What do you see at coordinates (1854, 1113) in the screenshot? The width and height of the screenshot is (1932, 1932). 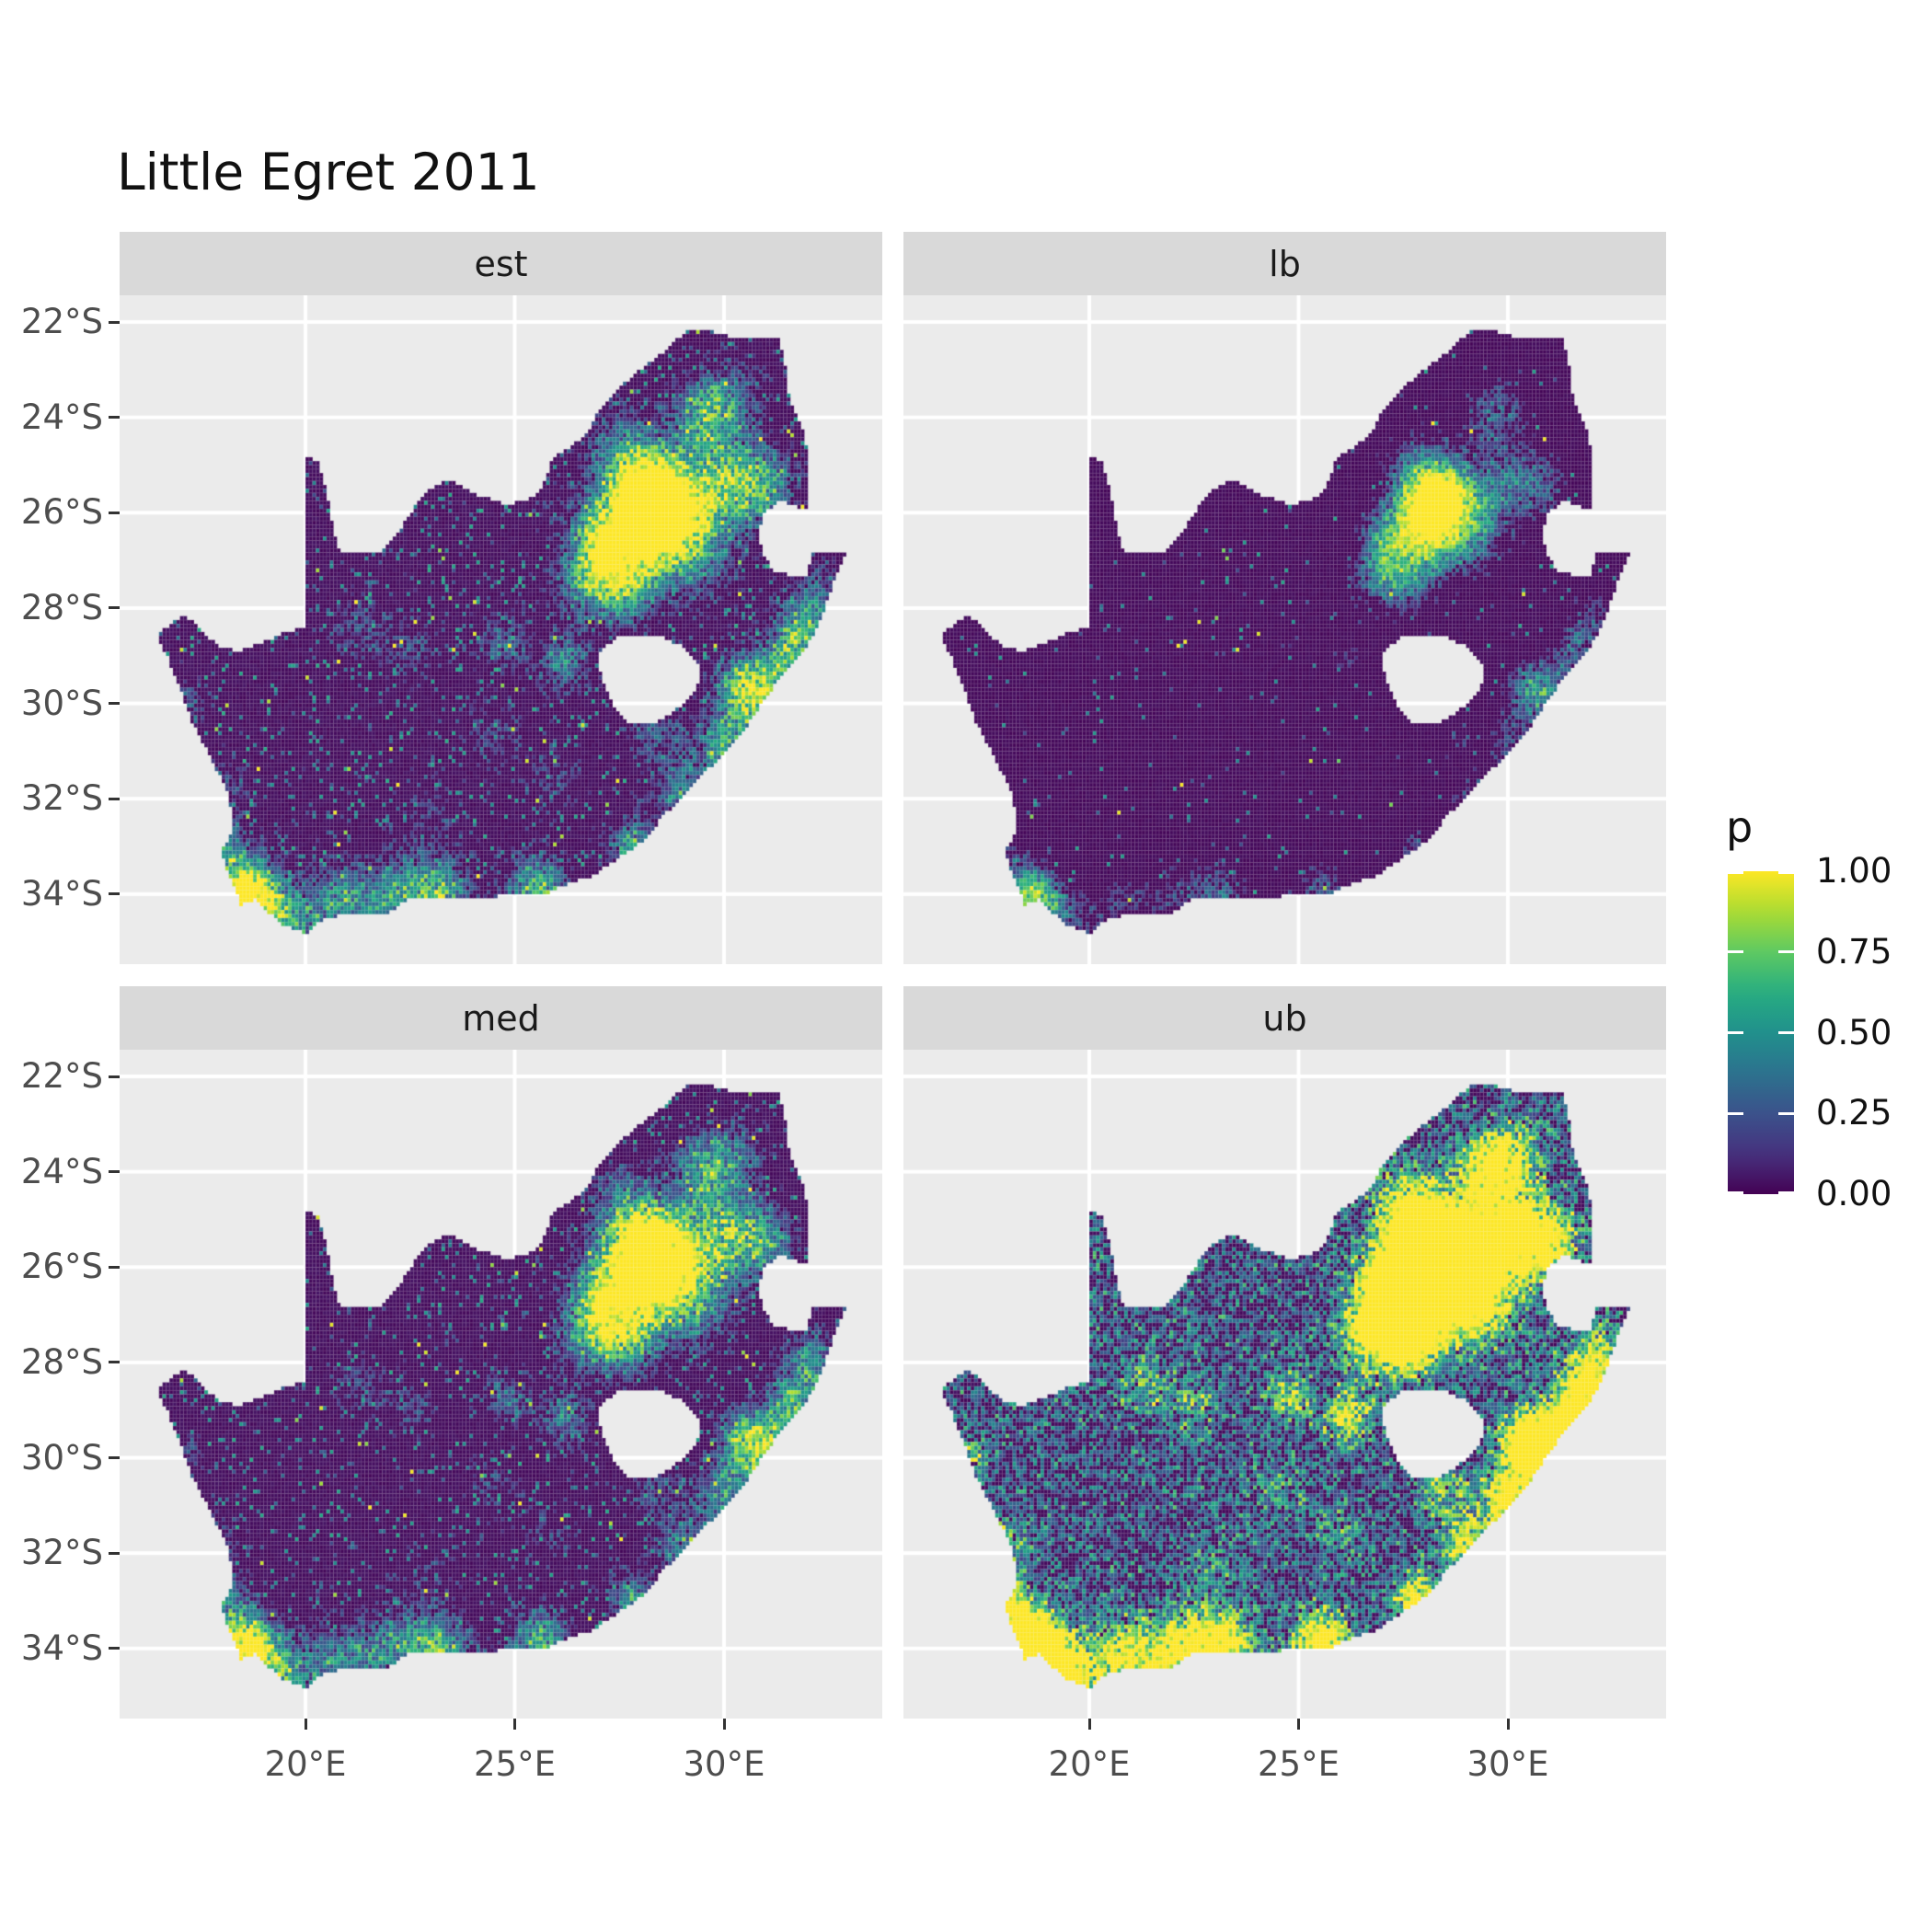 I see `legend-tick-label: 0.25` at bounding box center [1854, 1113].